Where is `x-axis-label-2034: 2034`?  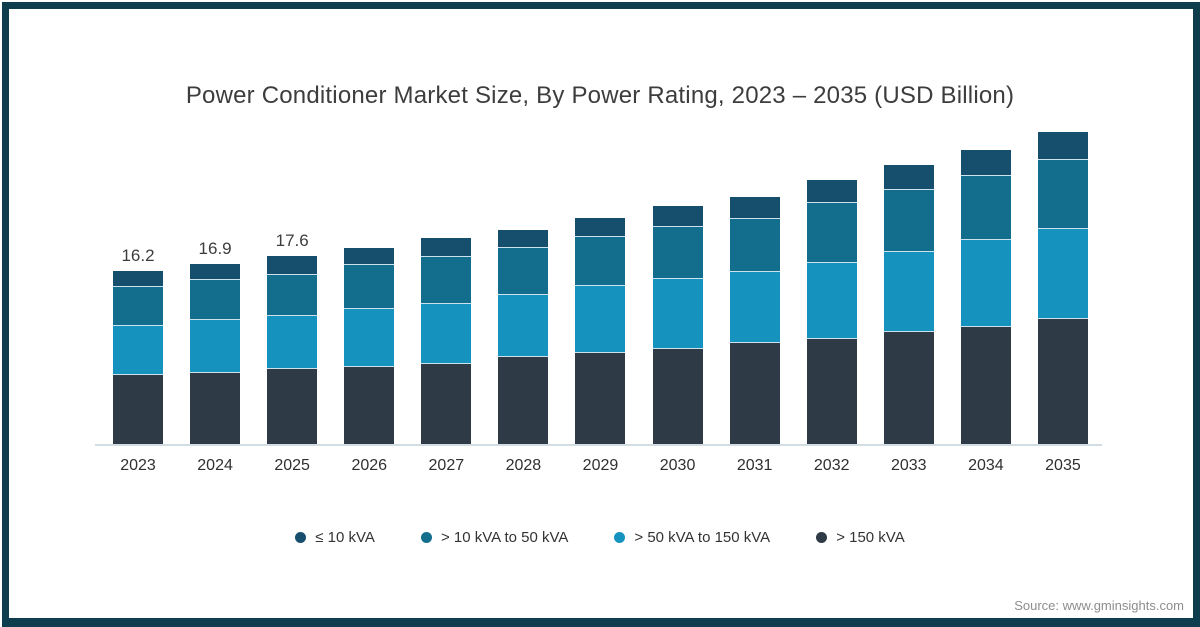
x-axis-label-2034: 2034 is located at coordinates (986, 465).